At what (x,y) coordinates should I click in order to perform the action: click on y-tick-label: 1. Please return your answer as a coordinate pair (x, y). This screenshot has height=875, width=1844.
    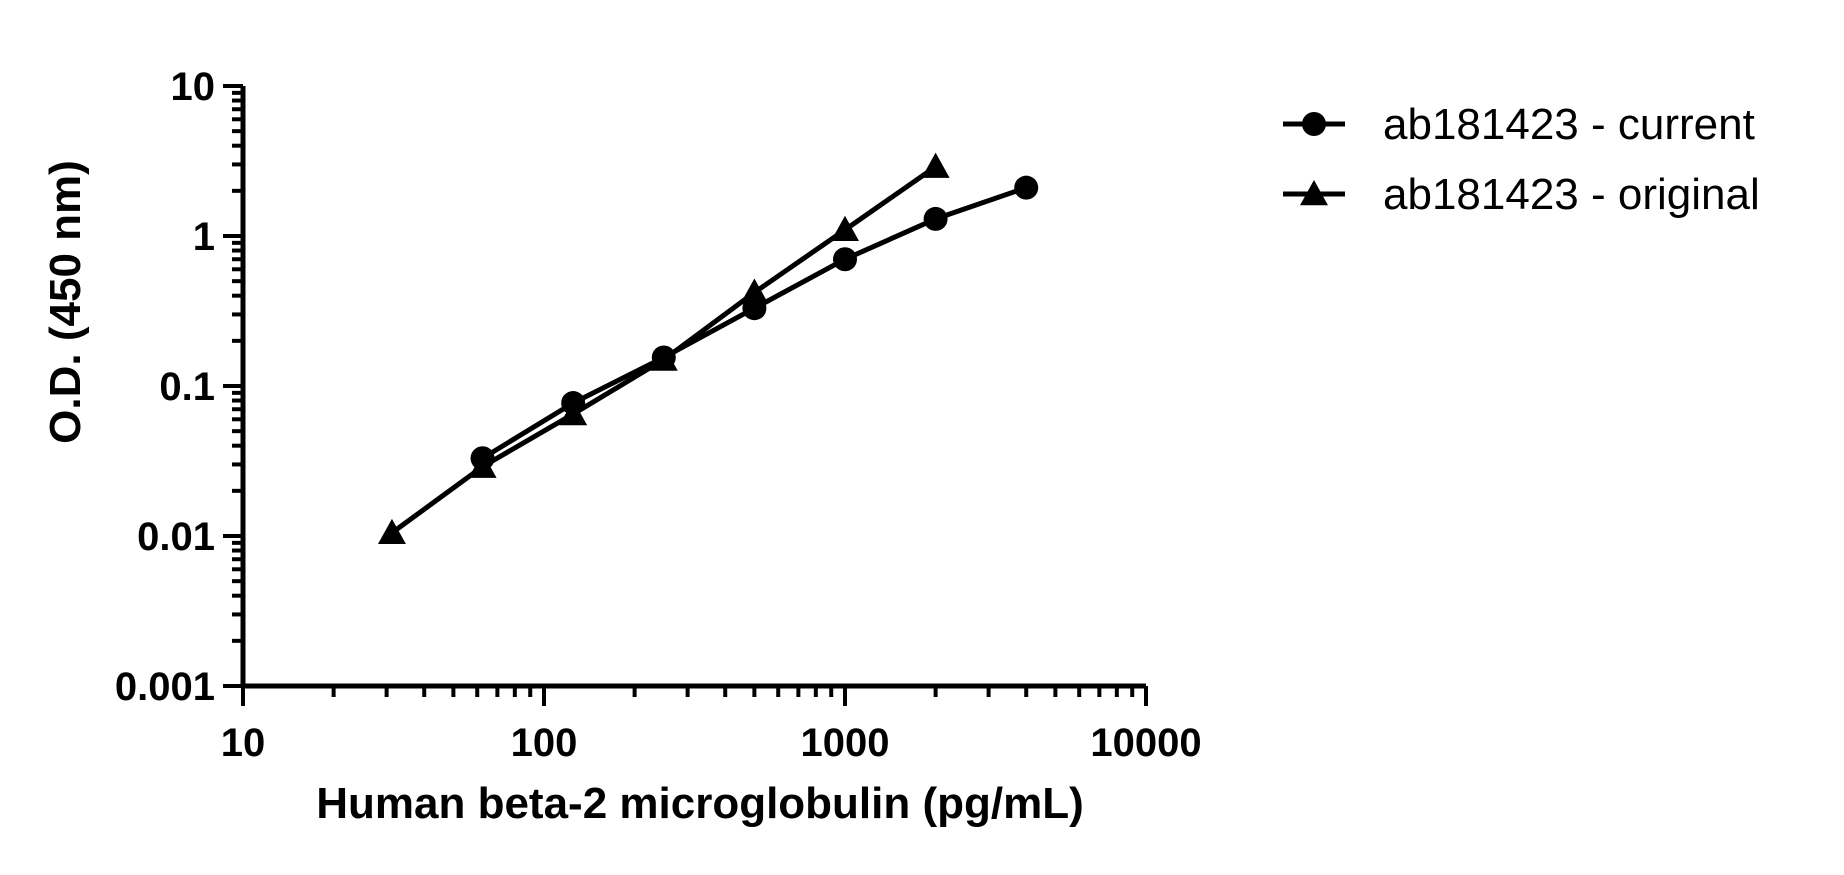
    Looking at the image, I should click on (204, 237).